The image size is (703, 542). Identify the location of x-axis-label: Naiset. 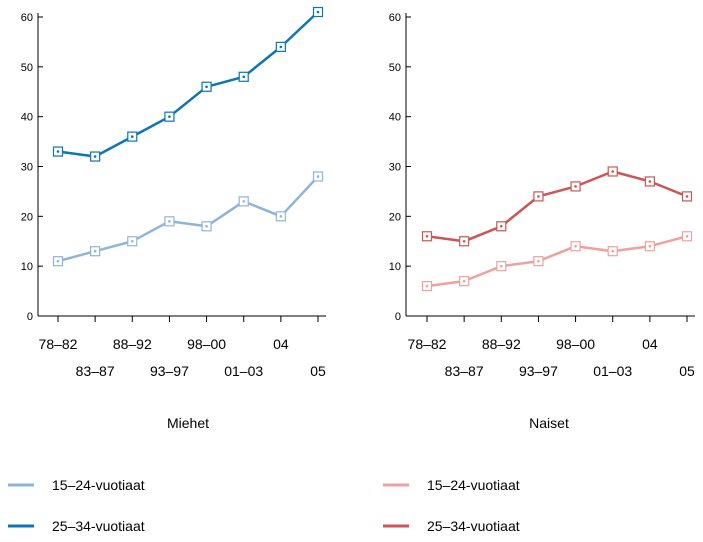
(549, 423).